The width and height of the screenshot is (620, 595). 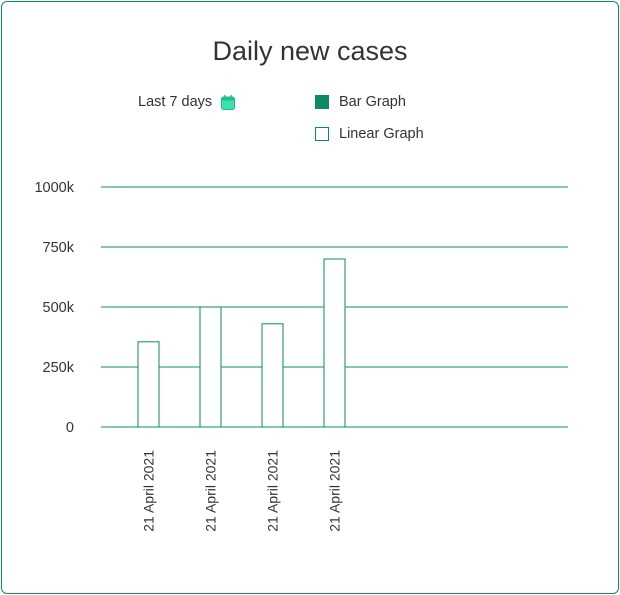 I want to click on legend-label: Bar Graph, so click(x=372, y=102).